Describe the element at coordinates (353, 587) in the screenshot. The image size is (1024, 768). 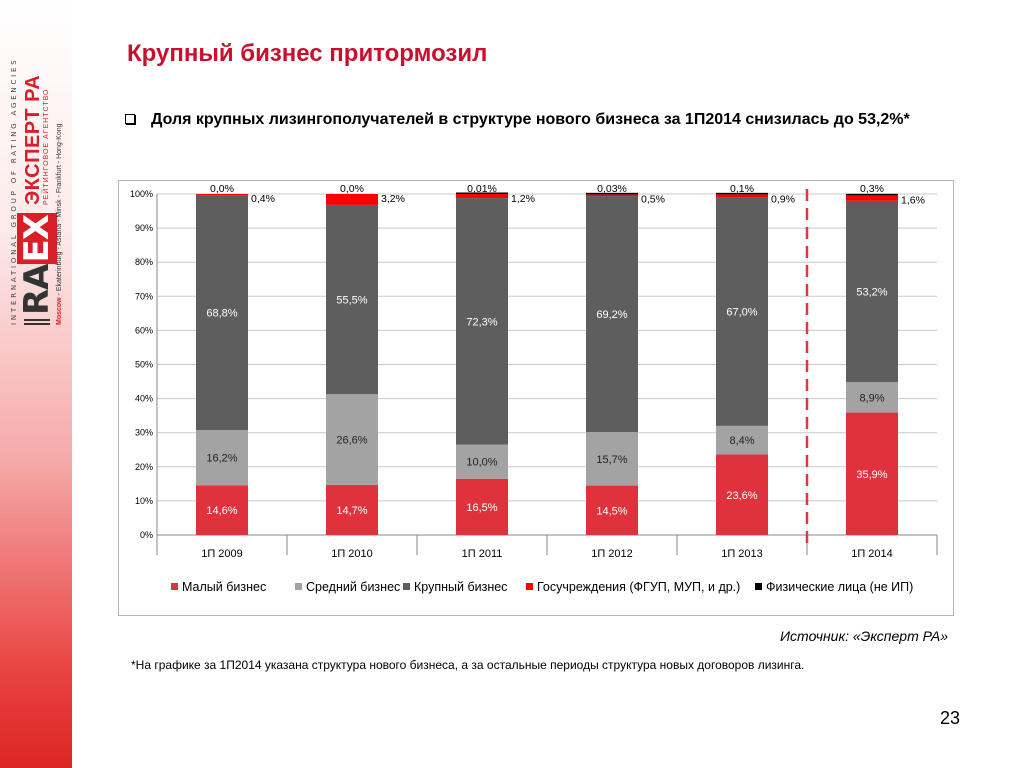
I see `legend-label: Средний бизнес` at that location.